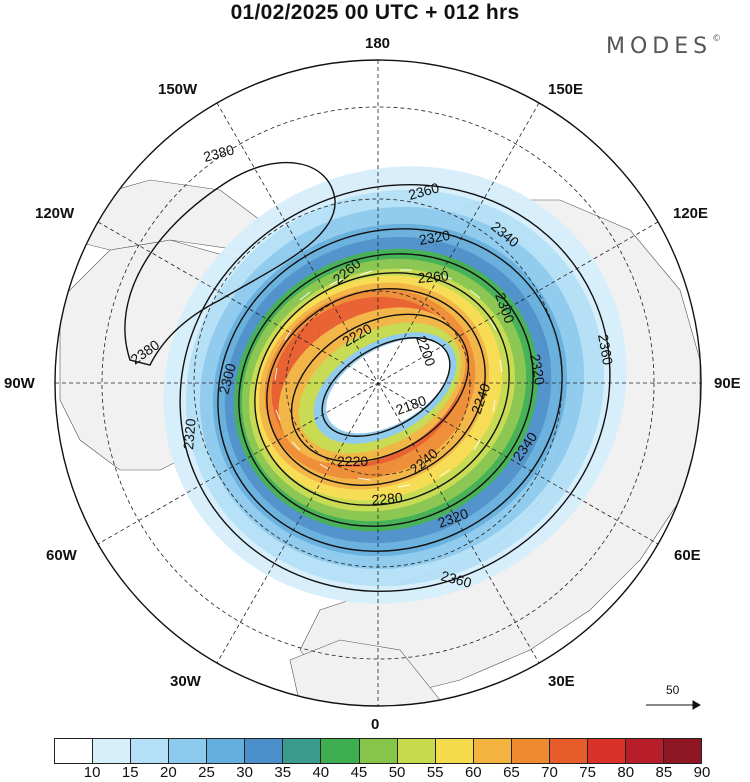 This screenshot has height=782, width=750. What do you see at coordinates (664, 772) in the screenshot?
I see `colorbar-label: 85` at bounding box center [664, 772].